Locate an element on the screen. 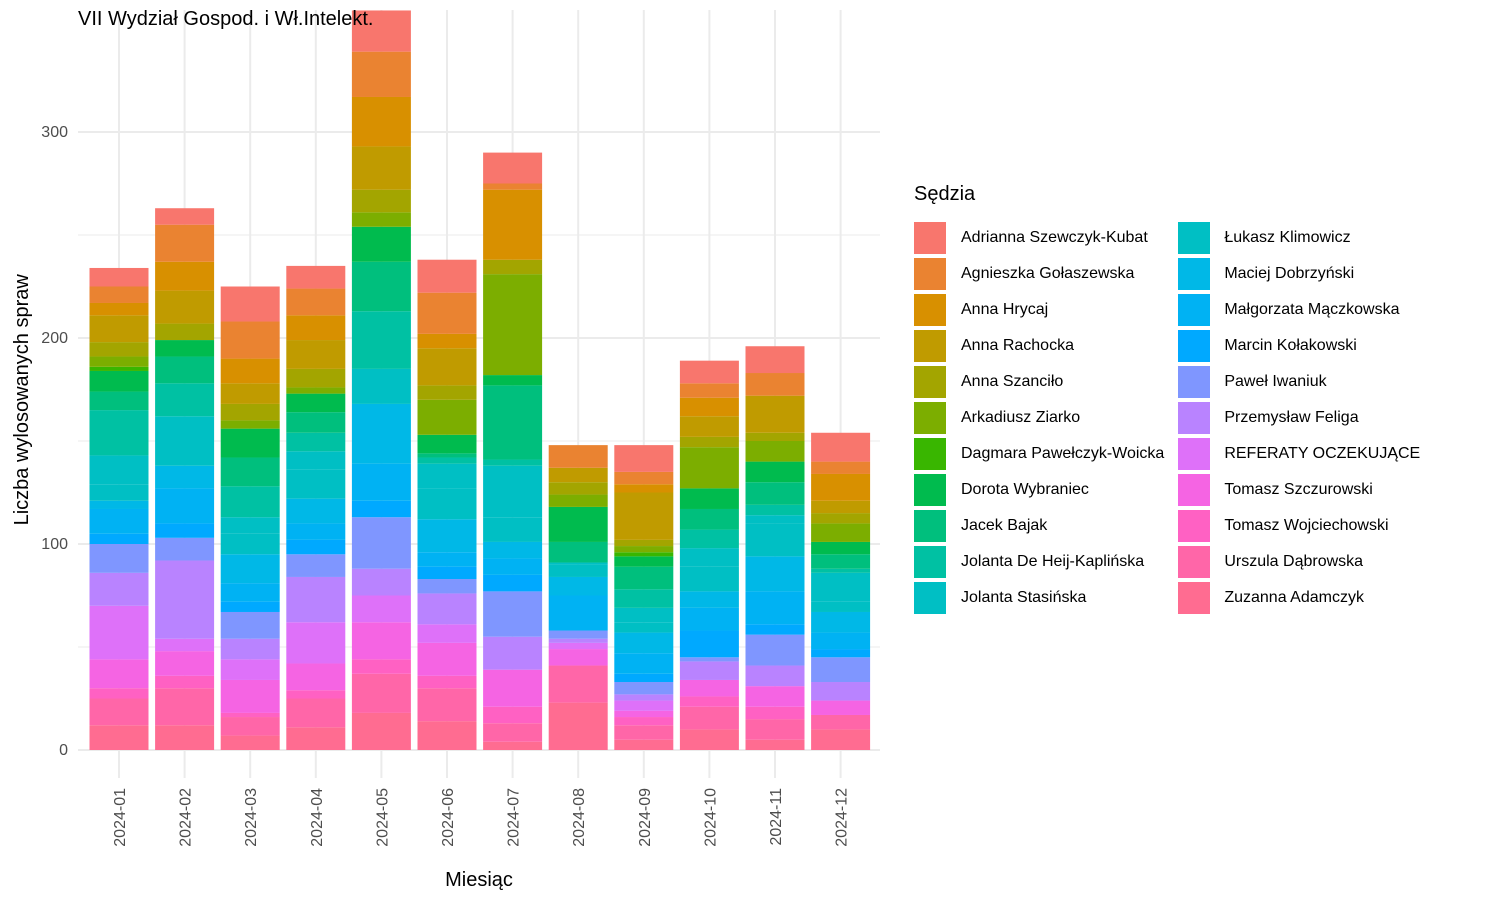  x-tick-label: 2024-04 is located at coordinates (317, 817).